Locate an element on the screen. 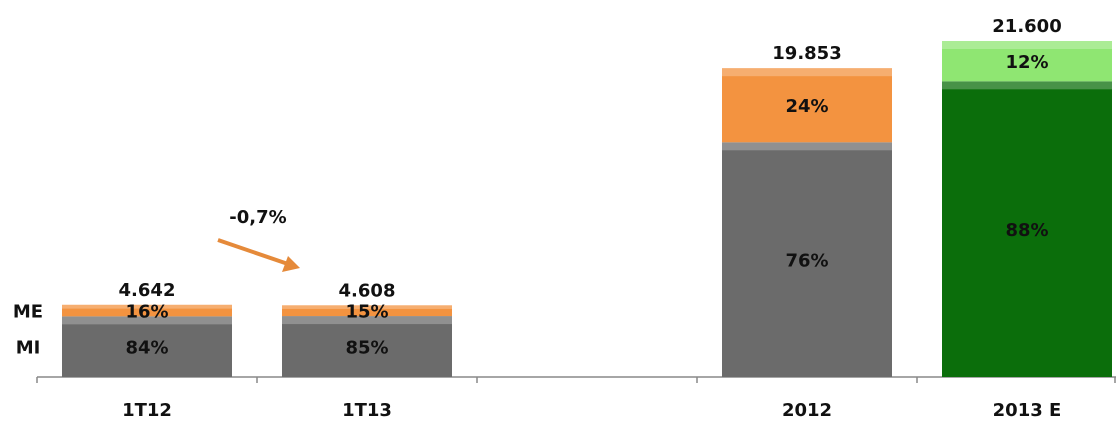 Image resolution: width=1116 pixels, height=421 pixels. segment-label: 12% is located at coordinates (1026, 62).